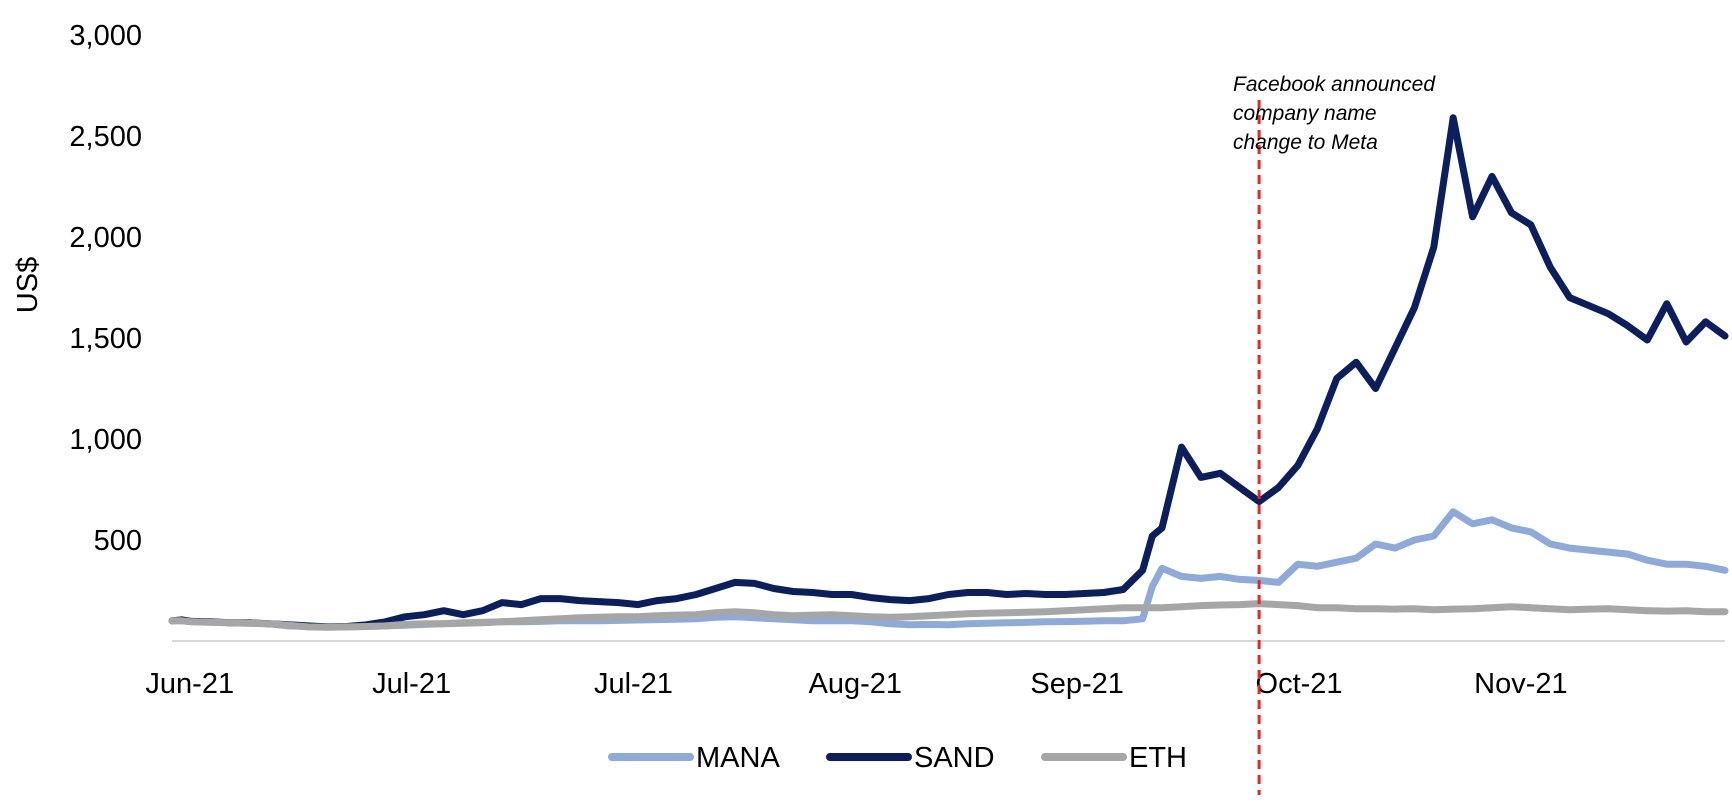 This screenshot has height=802, width=1732. I want to click on annotation-line-1: Facebook announced, so click(1334, 84).